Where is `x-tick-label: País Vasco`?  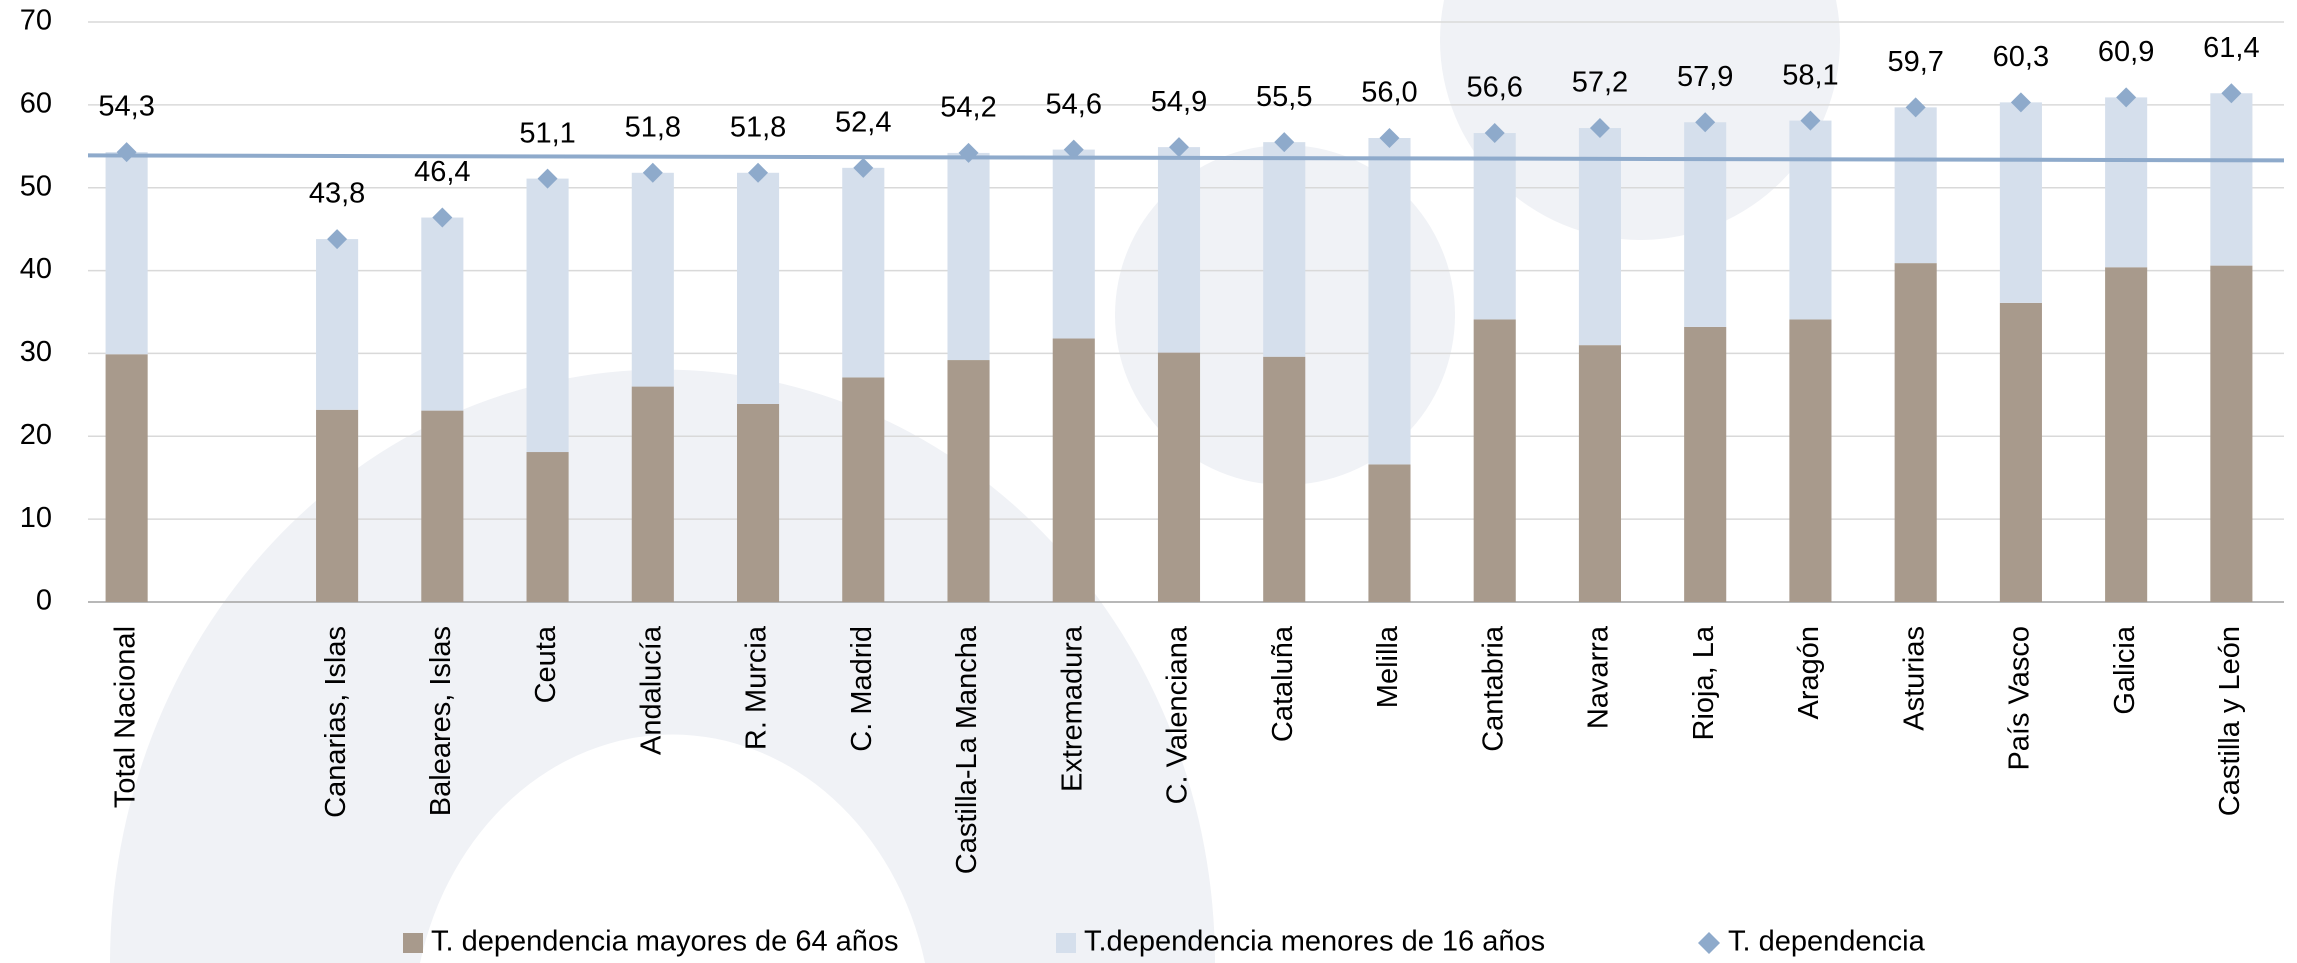 x-tick-label: País Vasco is located at coordinates (2020, 698).